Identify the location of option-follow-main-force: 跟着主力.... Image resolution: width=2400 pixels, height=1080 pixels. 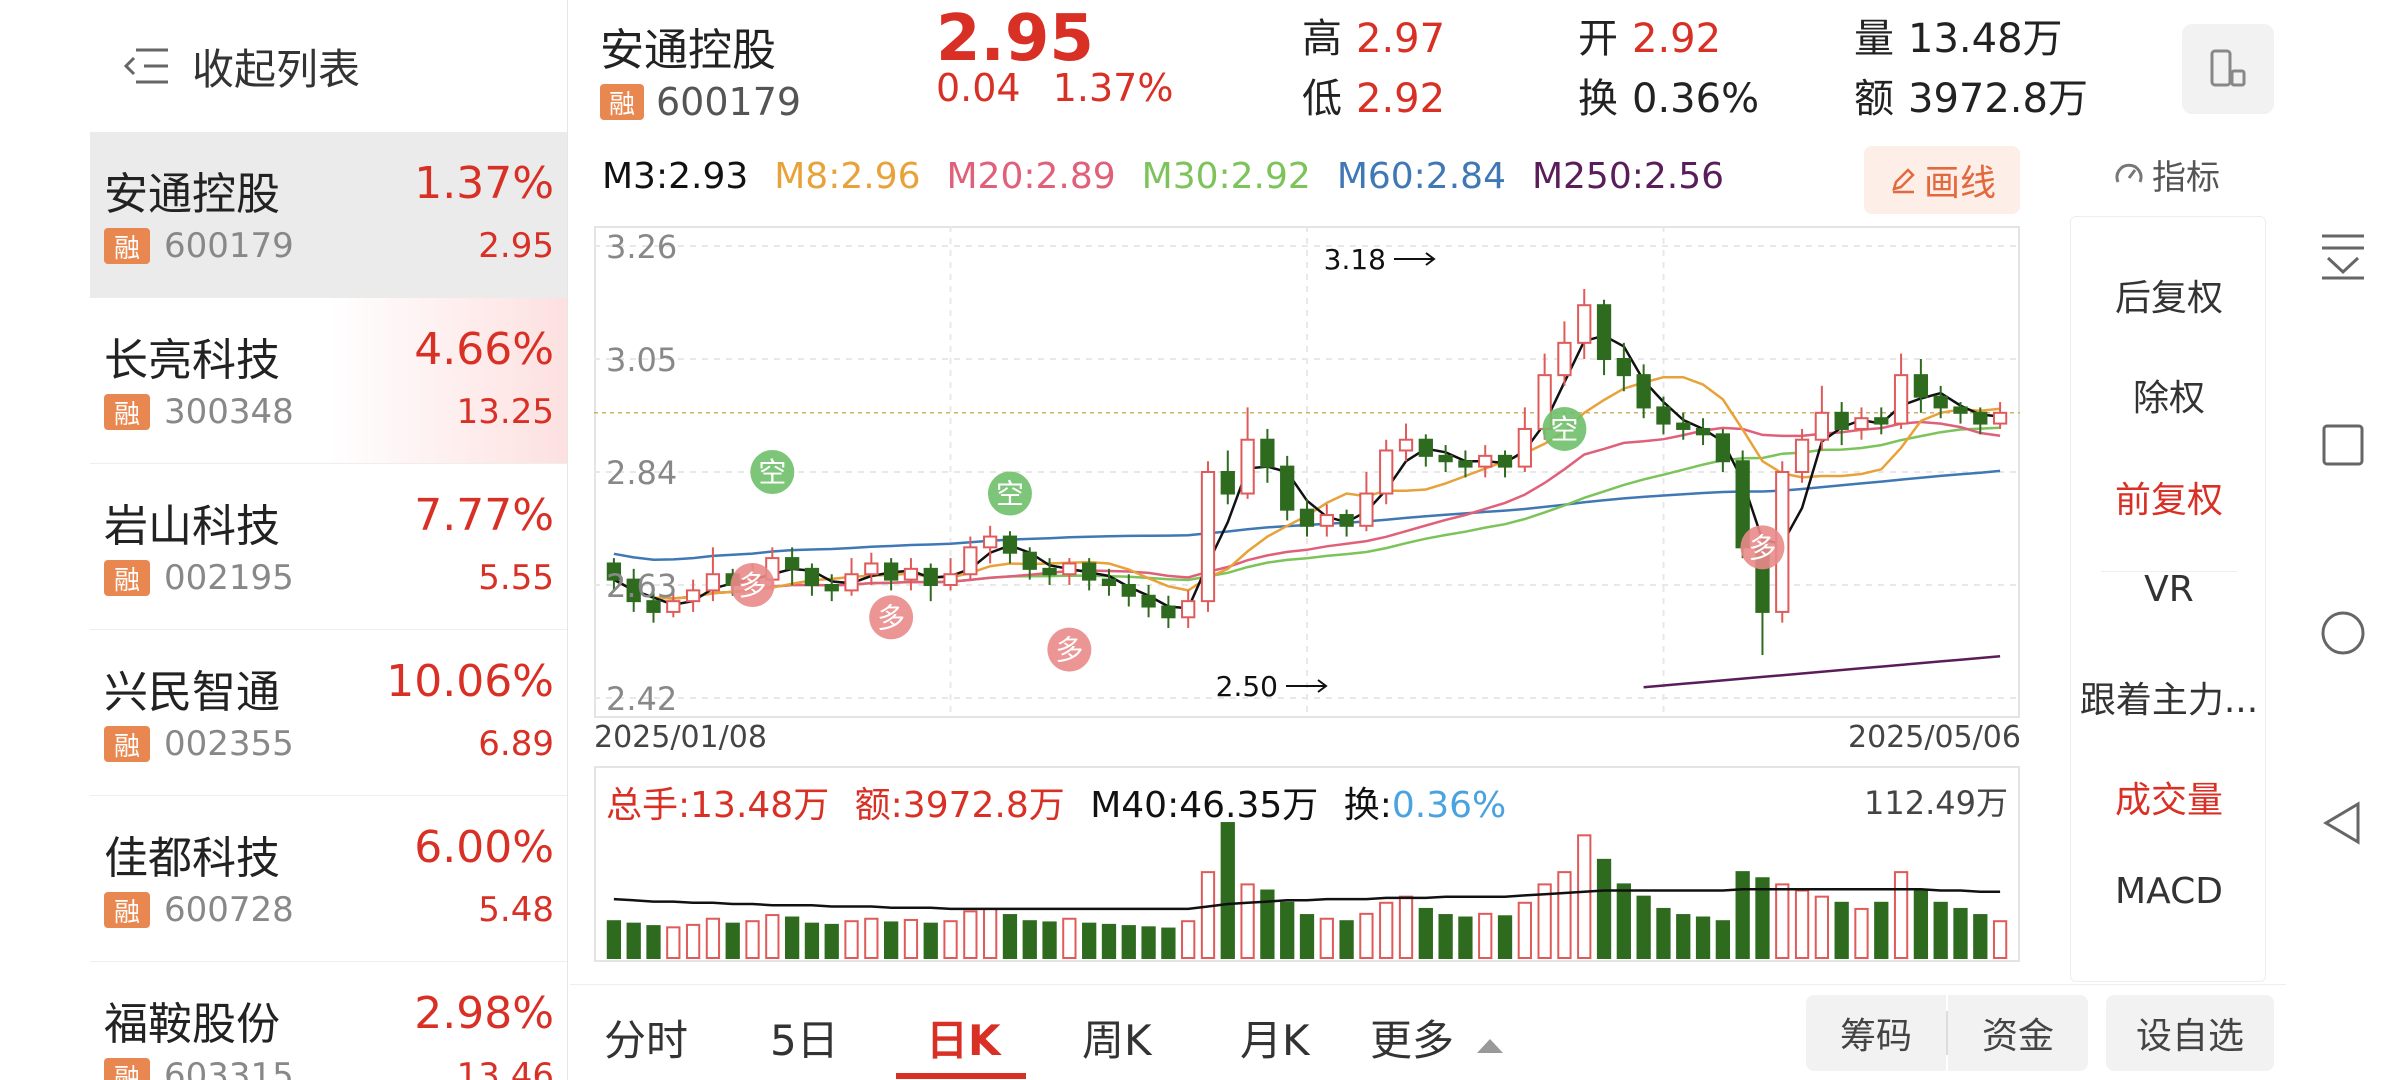
(2169, 700).